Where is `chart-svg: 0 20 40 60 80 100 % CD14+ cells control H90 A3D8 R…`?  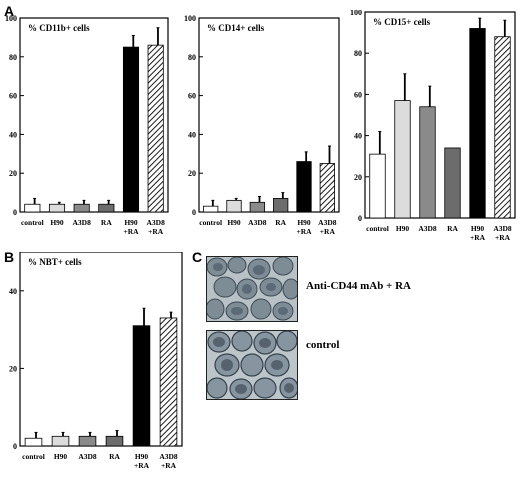 chart-svg: 0 20 40 60 80 100 % CD14+ cells control H90 A3D8 R… is located at coordinates (262, 125).